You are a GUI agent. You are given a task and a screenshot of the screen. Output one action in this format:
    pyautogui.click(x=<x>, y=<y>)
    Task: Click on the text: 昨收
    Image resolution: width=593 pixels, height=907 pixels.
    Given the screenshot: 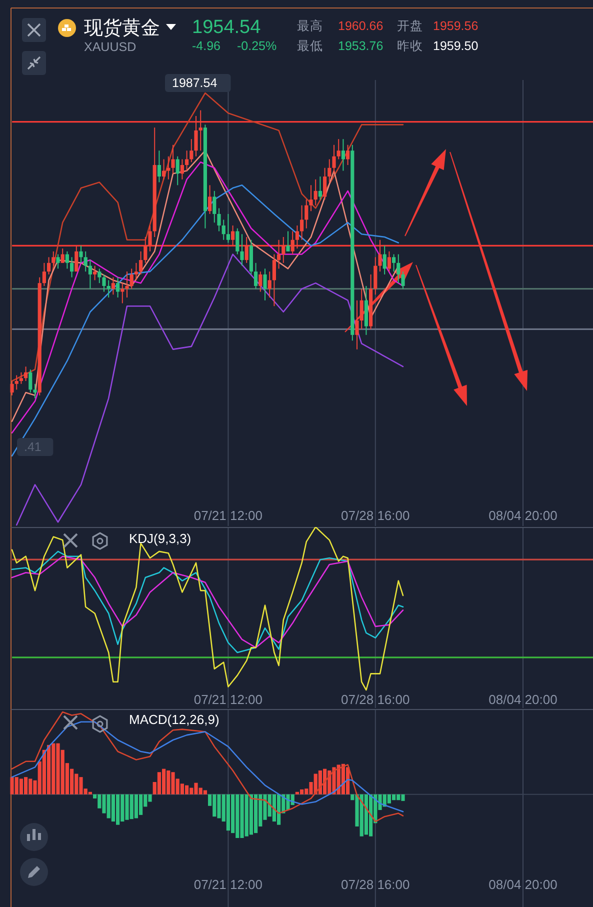 What is the action you would take?
    pyautogui.click(x=410, y=46)
    